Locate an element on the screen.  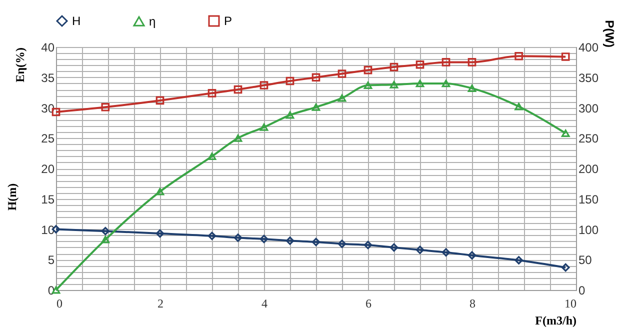
x-tick-label: 4 is located at coordinates (265, 303).